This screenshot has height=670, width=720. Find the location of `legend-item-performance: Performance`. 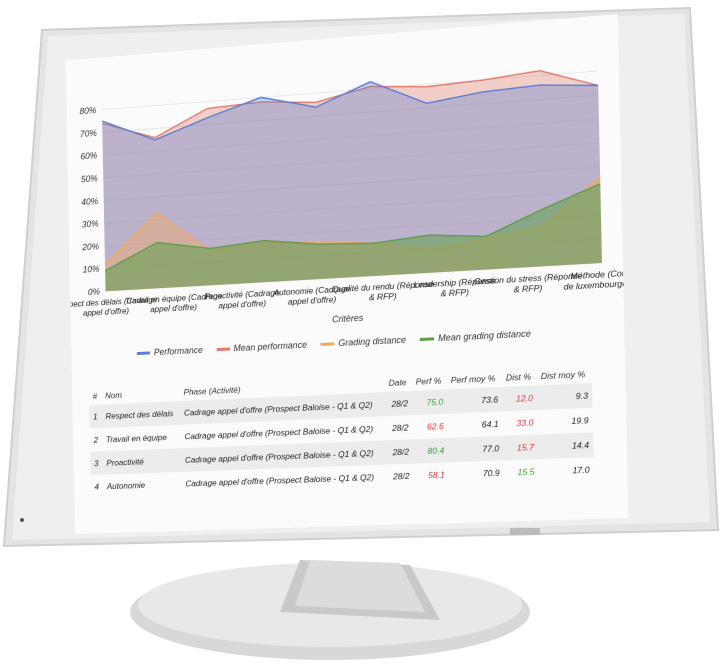

legend-item-performance: Performance is located at coordinates (169, 351).